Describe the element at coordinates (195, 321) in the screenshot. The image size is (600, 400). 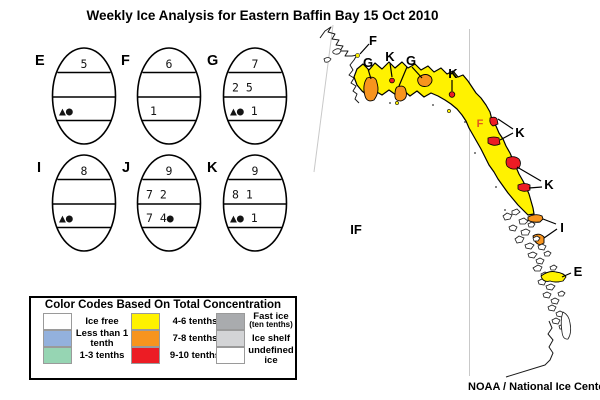
I see `legend-label-4-6-tenths: 4-6 tenths` at that location.